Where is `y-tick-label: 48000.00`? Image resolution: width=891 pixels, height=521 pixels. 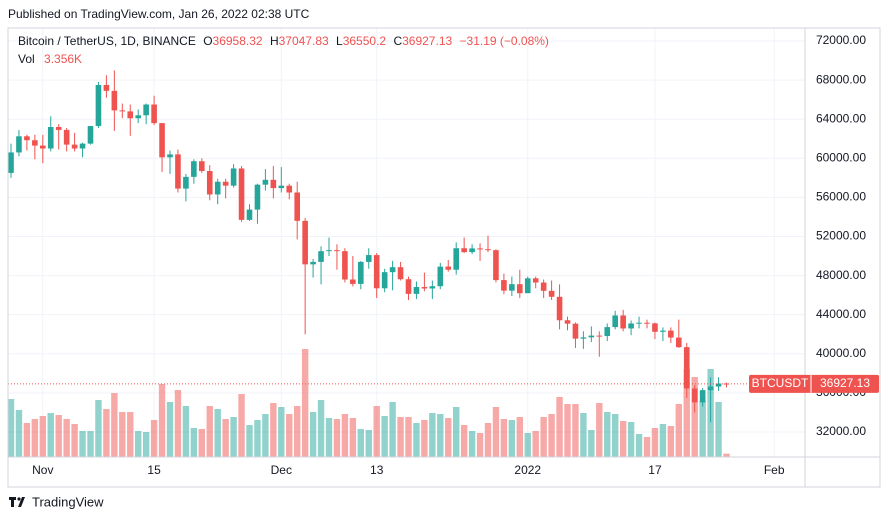 y-tick-label: 48000.00 is located at coordinates (841, 275).